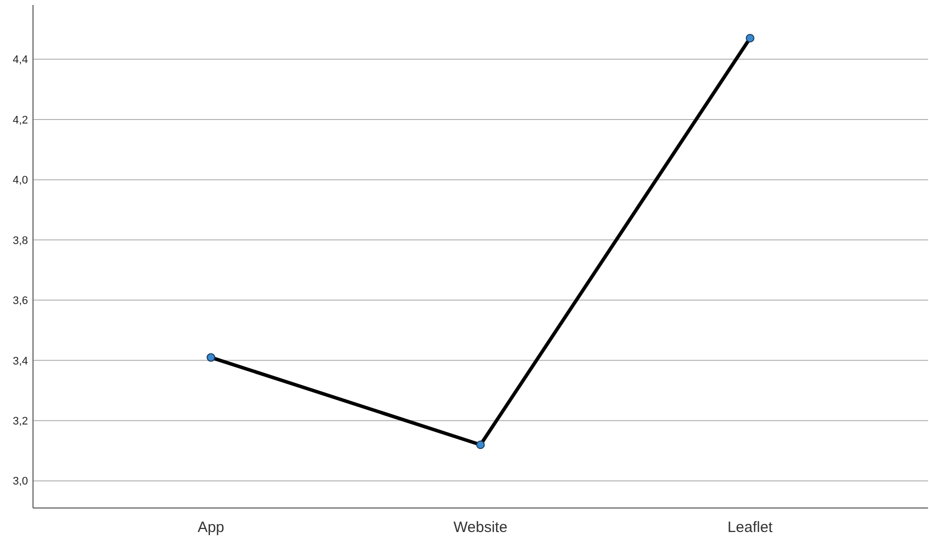 The image size is (929, 540). Describe the element at coordinates (20, 120) in the screenshot. I see `y-tick-label: 4,2` at that location.